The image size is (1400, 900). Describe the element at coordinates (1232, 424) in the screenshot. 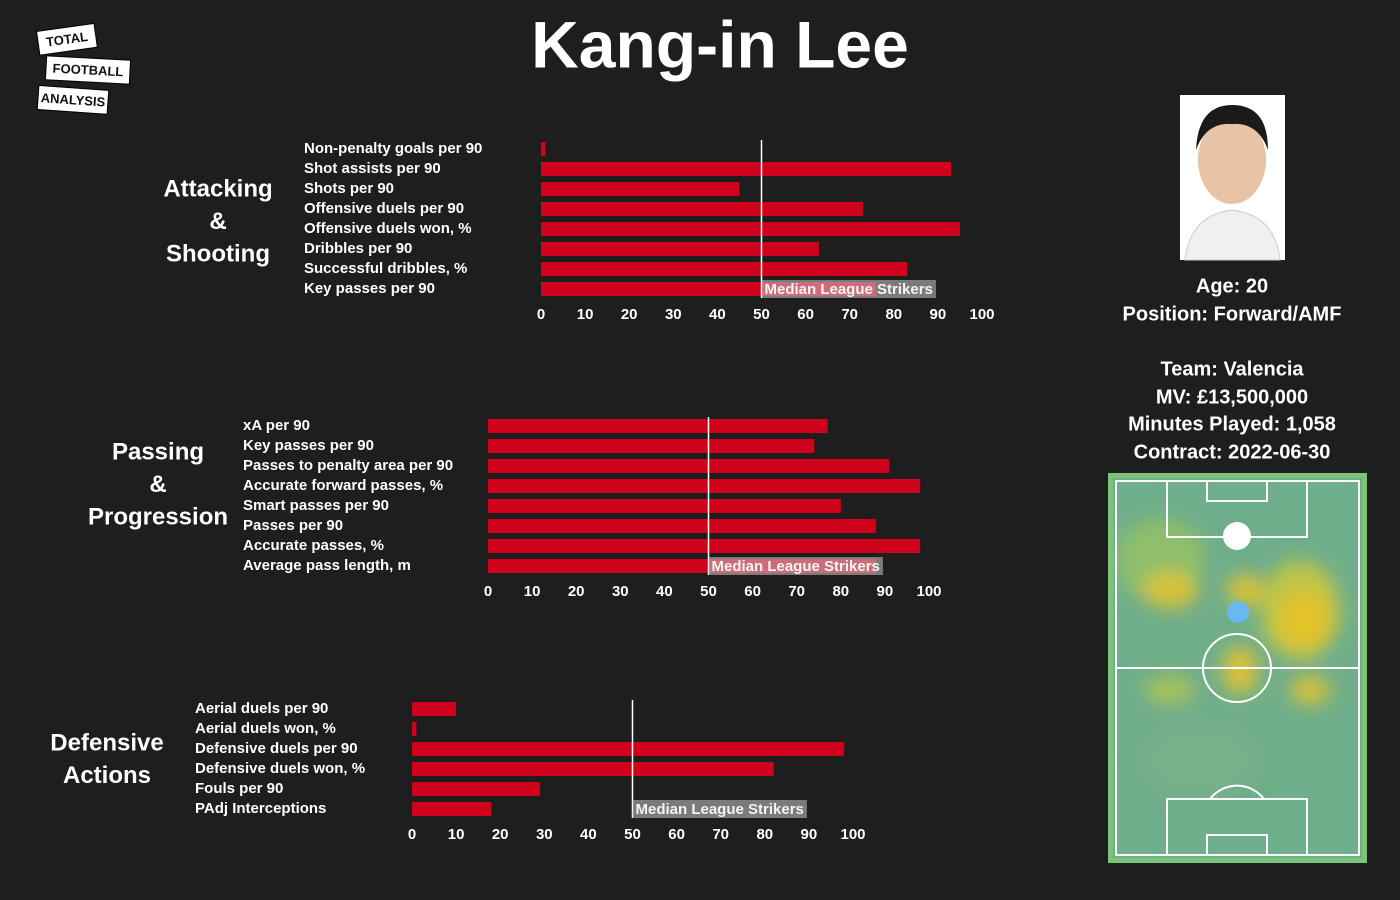

I see `player-minutes: Minutes Played: 1,058` at that location.